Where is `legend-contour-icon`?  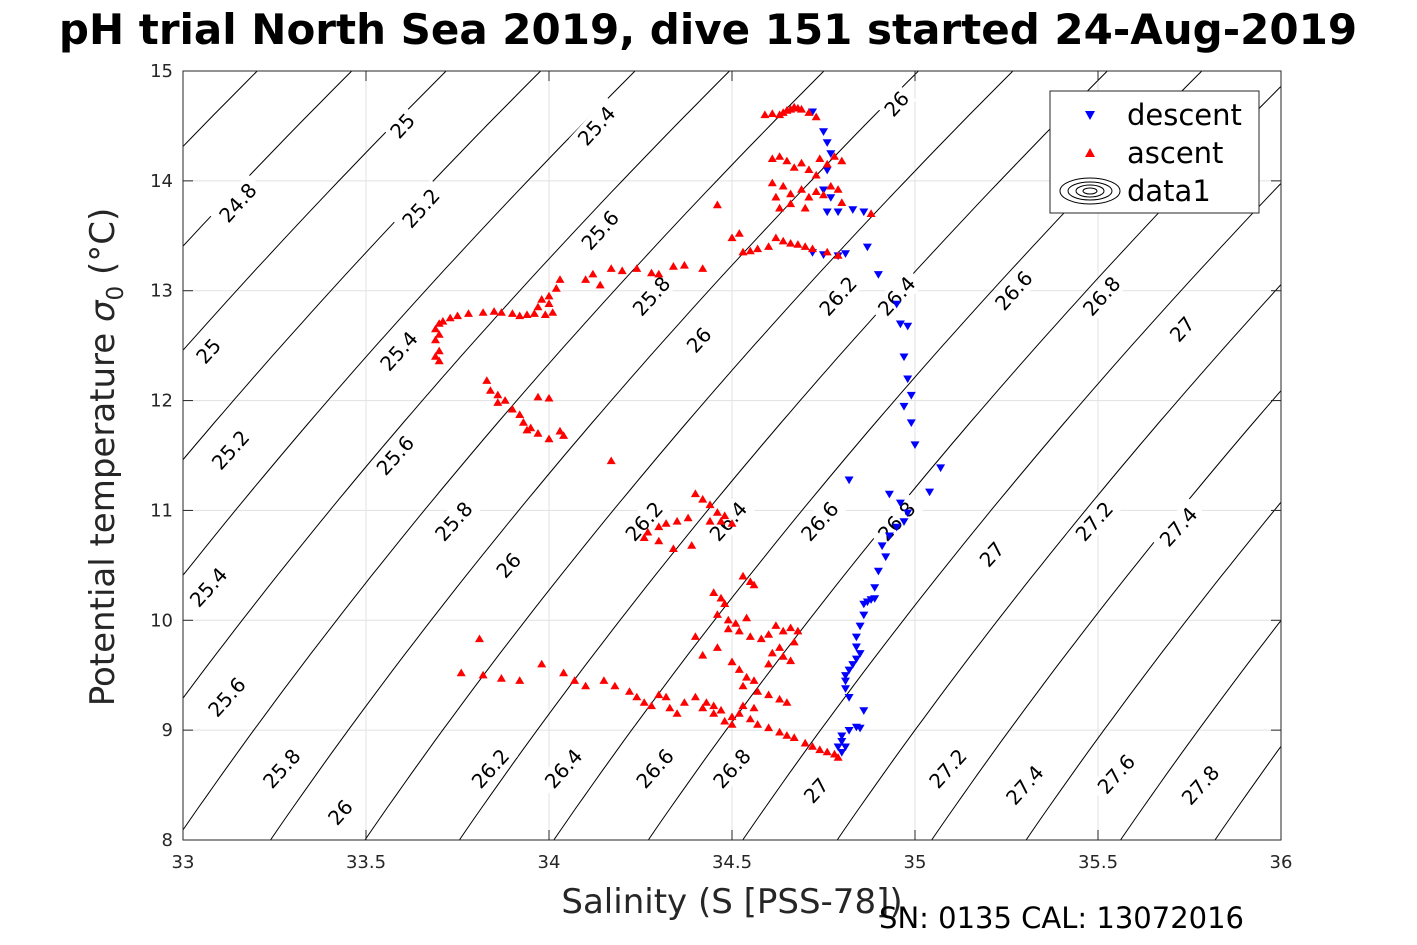
legend-contour-icon is located at coordinates (1090, 191).